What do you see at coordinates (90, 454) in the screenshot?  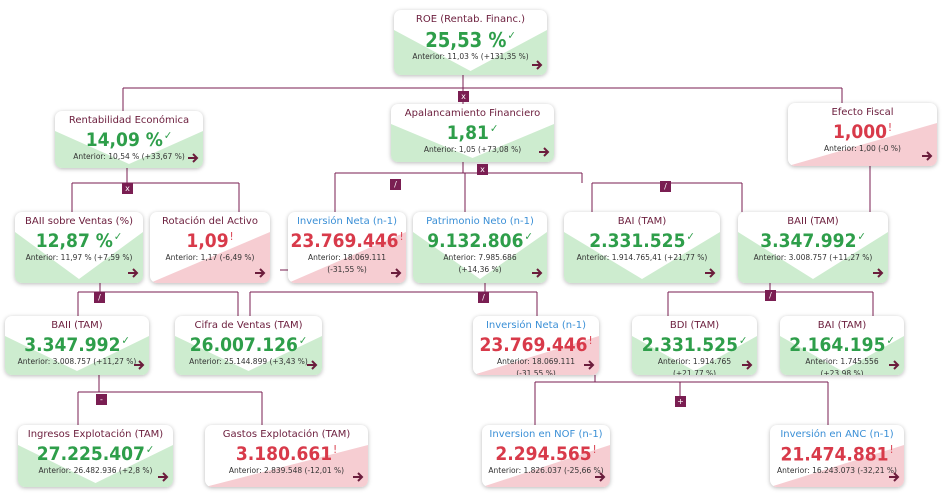 I see `value-text: 27.225.407` at bounding box center [90, 454].